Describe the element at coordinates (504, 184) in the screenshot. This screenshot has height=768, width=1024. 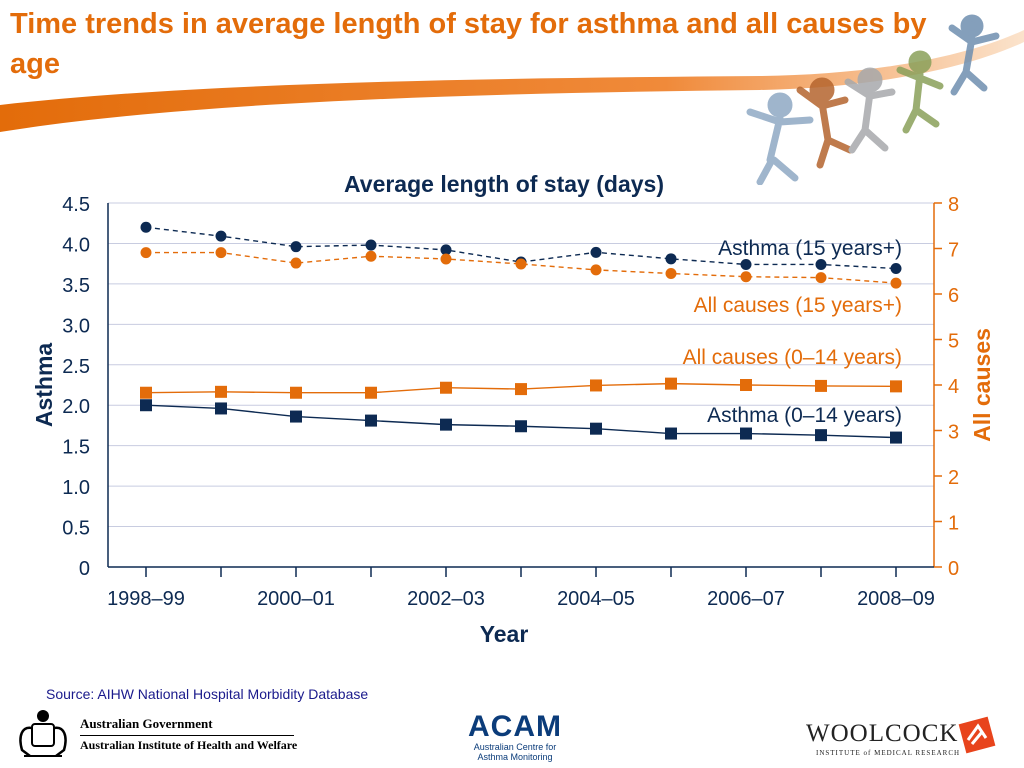
I see `chart-title: Average length of stay (days)` at that location.